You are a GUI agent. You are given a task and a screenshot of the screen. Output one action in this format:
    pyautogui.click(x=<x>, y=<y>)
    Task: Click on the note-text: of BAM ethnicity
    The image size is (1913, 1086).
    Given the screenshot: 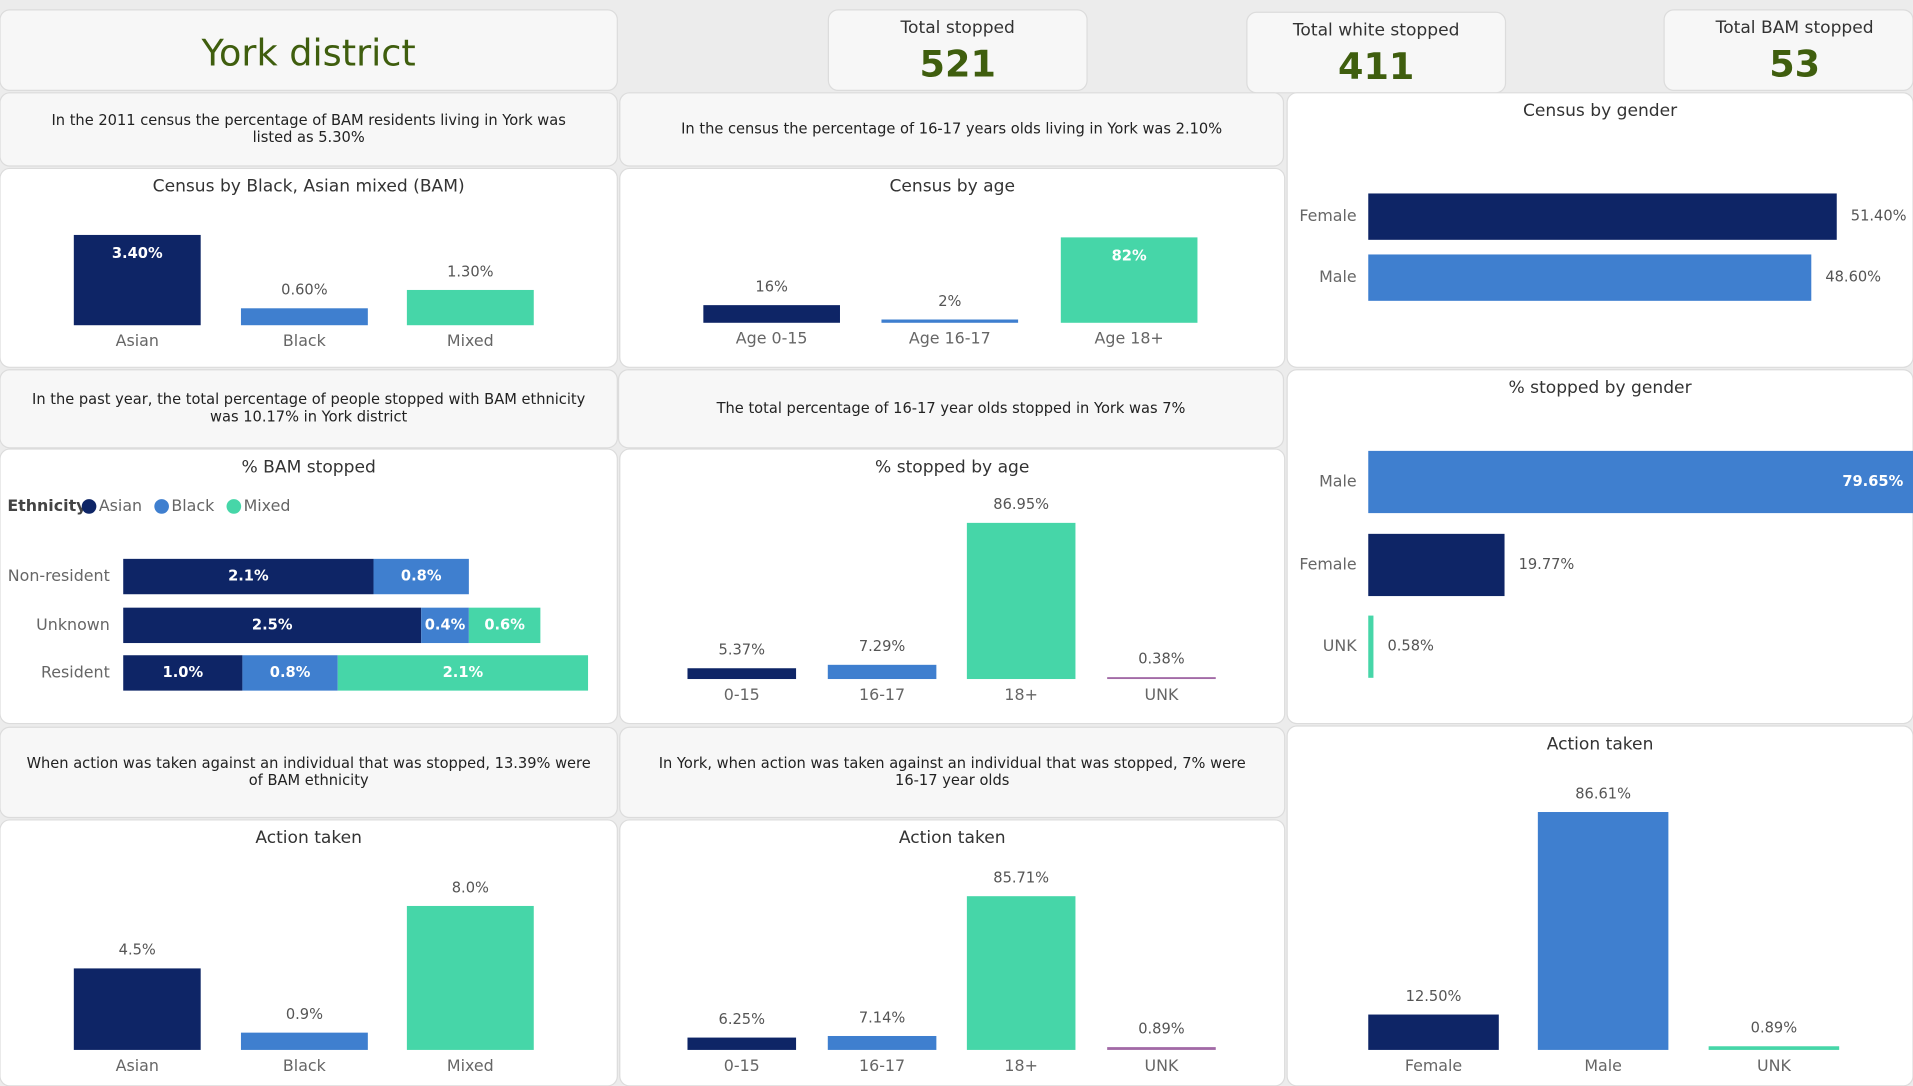 What is the action you would take?
    pyautogui.click(x=309, y=780)
    